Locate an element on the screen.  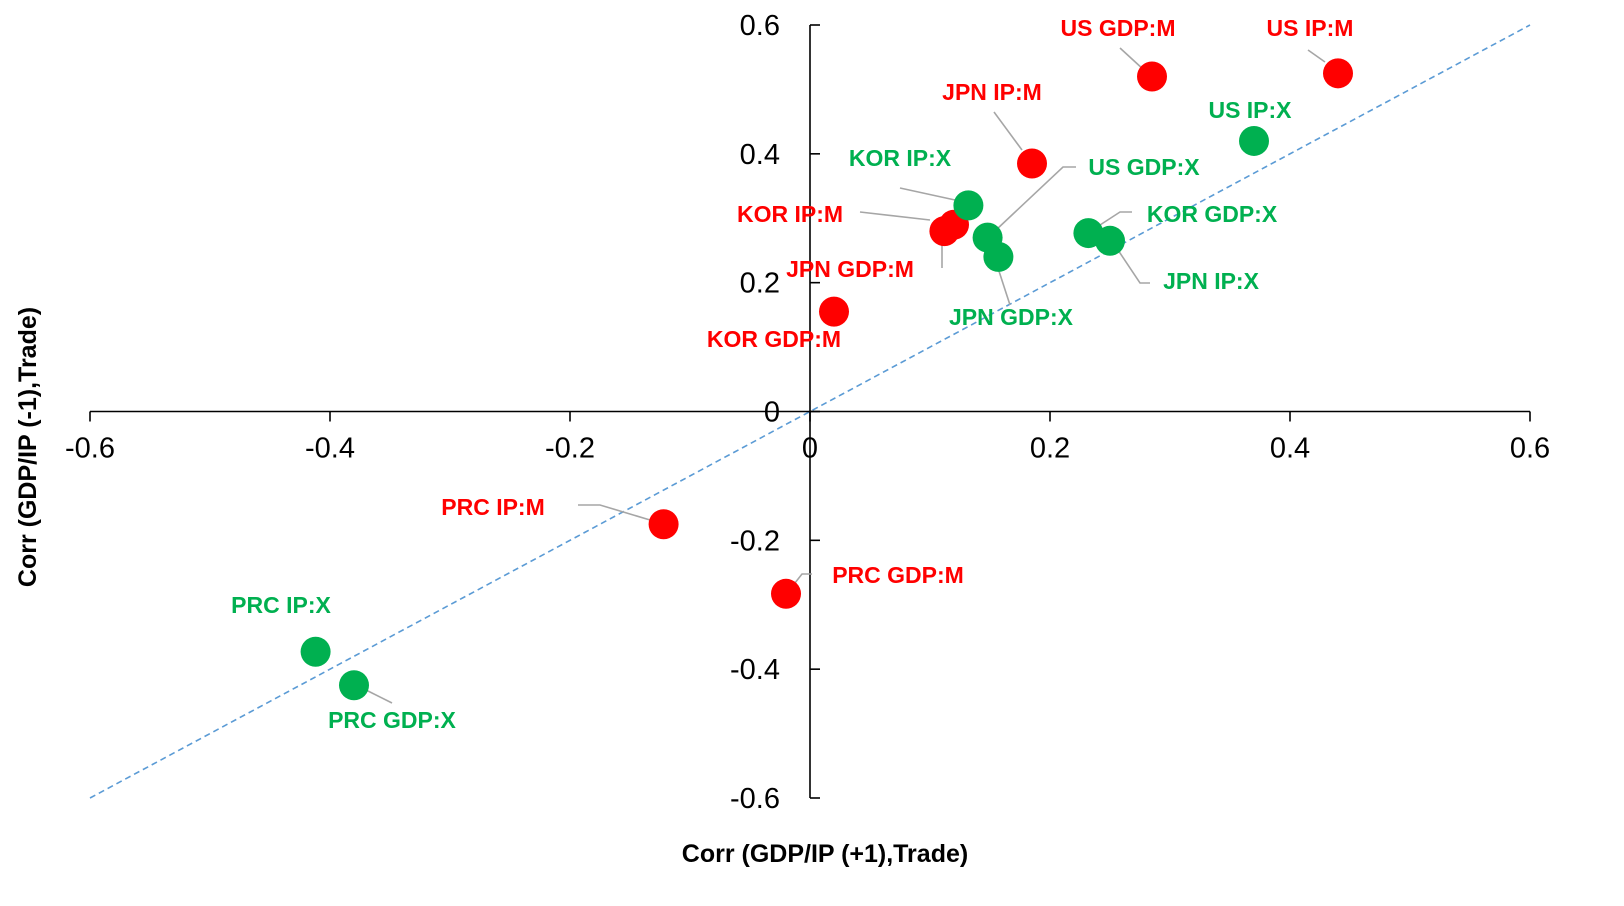
point-label-prc-gdp-x: PRC GDP:X is located at coordinates (392, 720).